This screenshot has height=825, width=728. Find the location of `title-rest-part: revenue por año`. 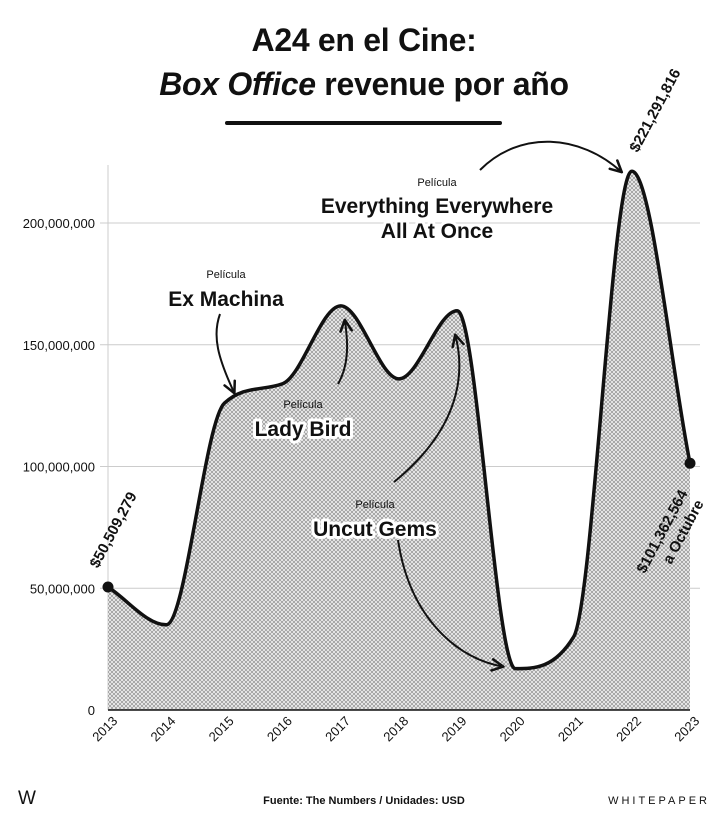

title-rest-part: revenue por año is located at coordinates (442, 84).